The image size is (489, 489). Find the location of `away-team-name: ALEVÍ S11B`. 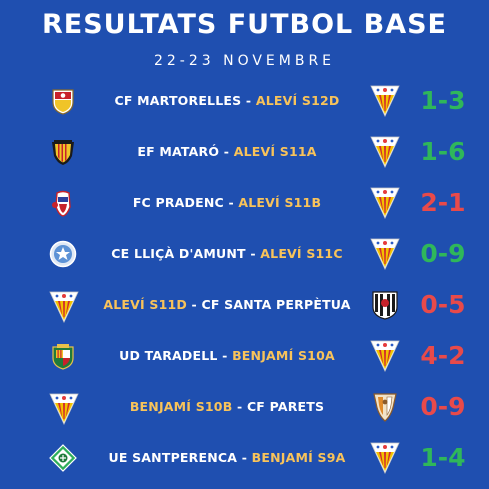

away-team-name: ALEVÍ S11B is located at coordinates (280, 202).